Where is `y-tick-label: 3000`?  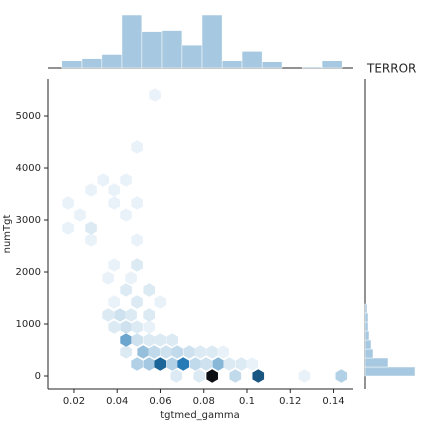
y-tick-label: 3000 is located at coordinates (28, 220).